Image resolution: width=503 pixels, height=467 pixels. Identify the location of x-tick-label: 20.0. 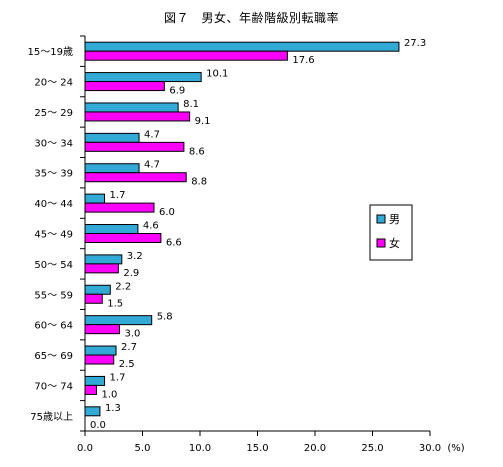
(315, 448).